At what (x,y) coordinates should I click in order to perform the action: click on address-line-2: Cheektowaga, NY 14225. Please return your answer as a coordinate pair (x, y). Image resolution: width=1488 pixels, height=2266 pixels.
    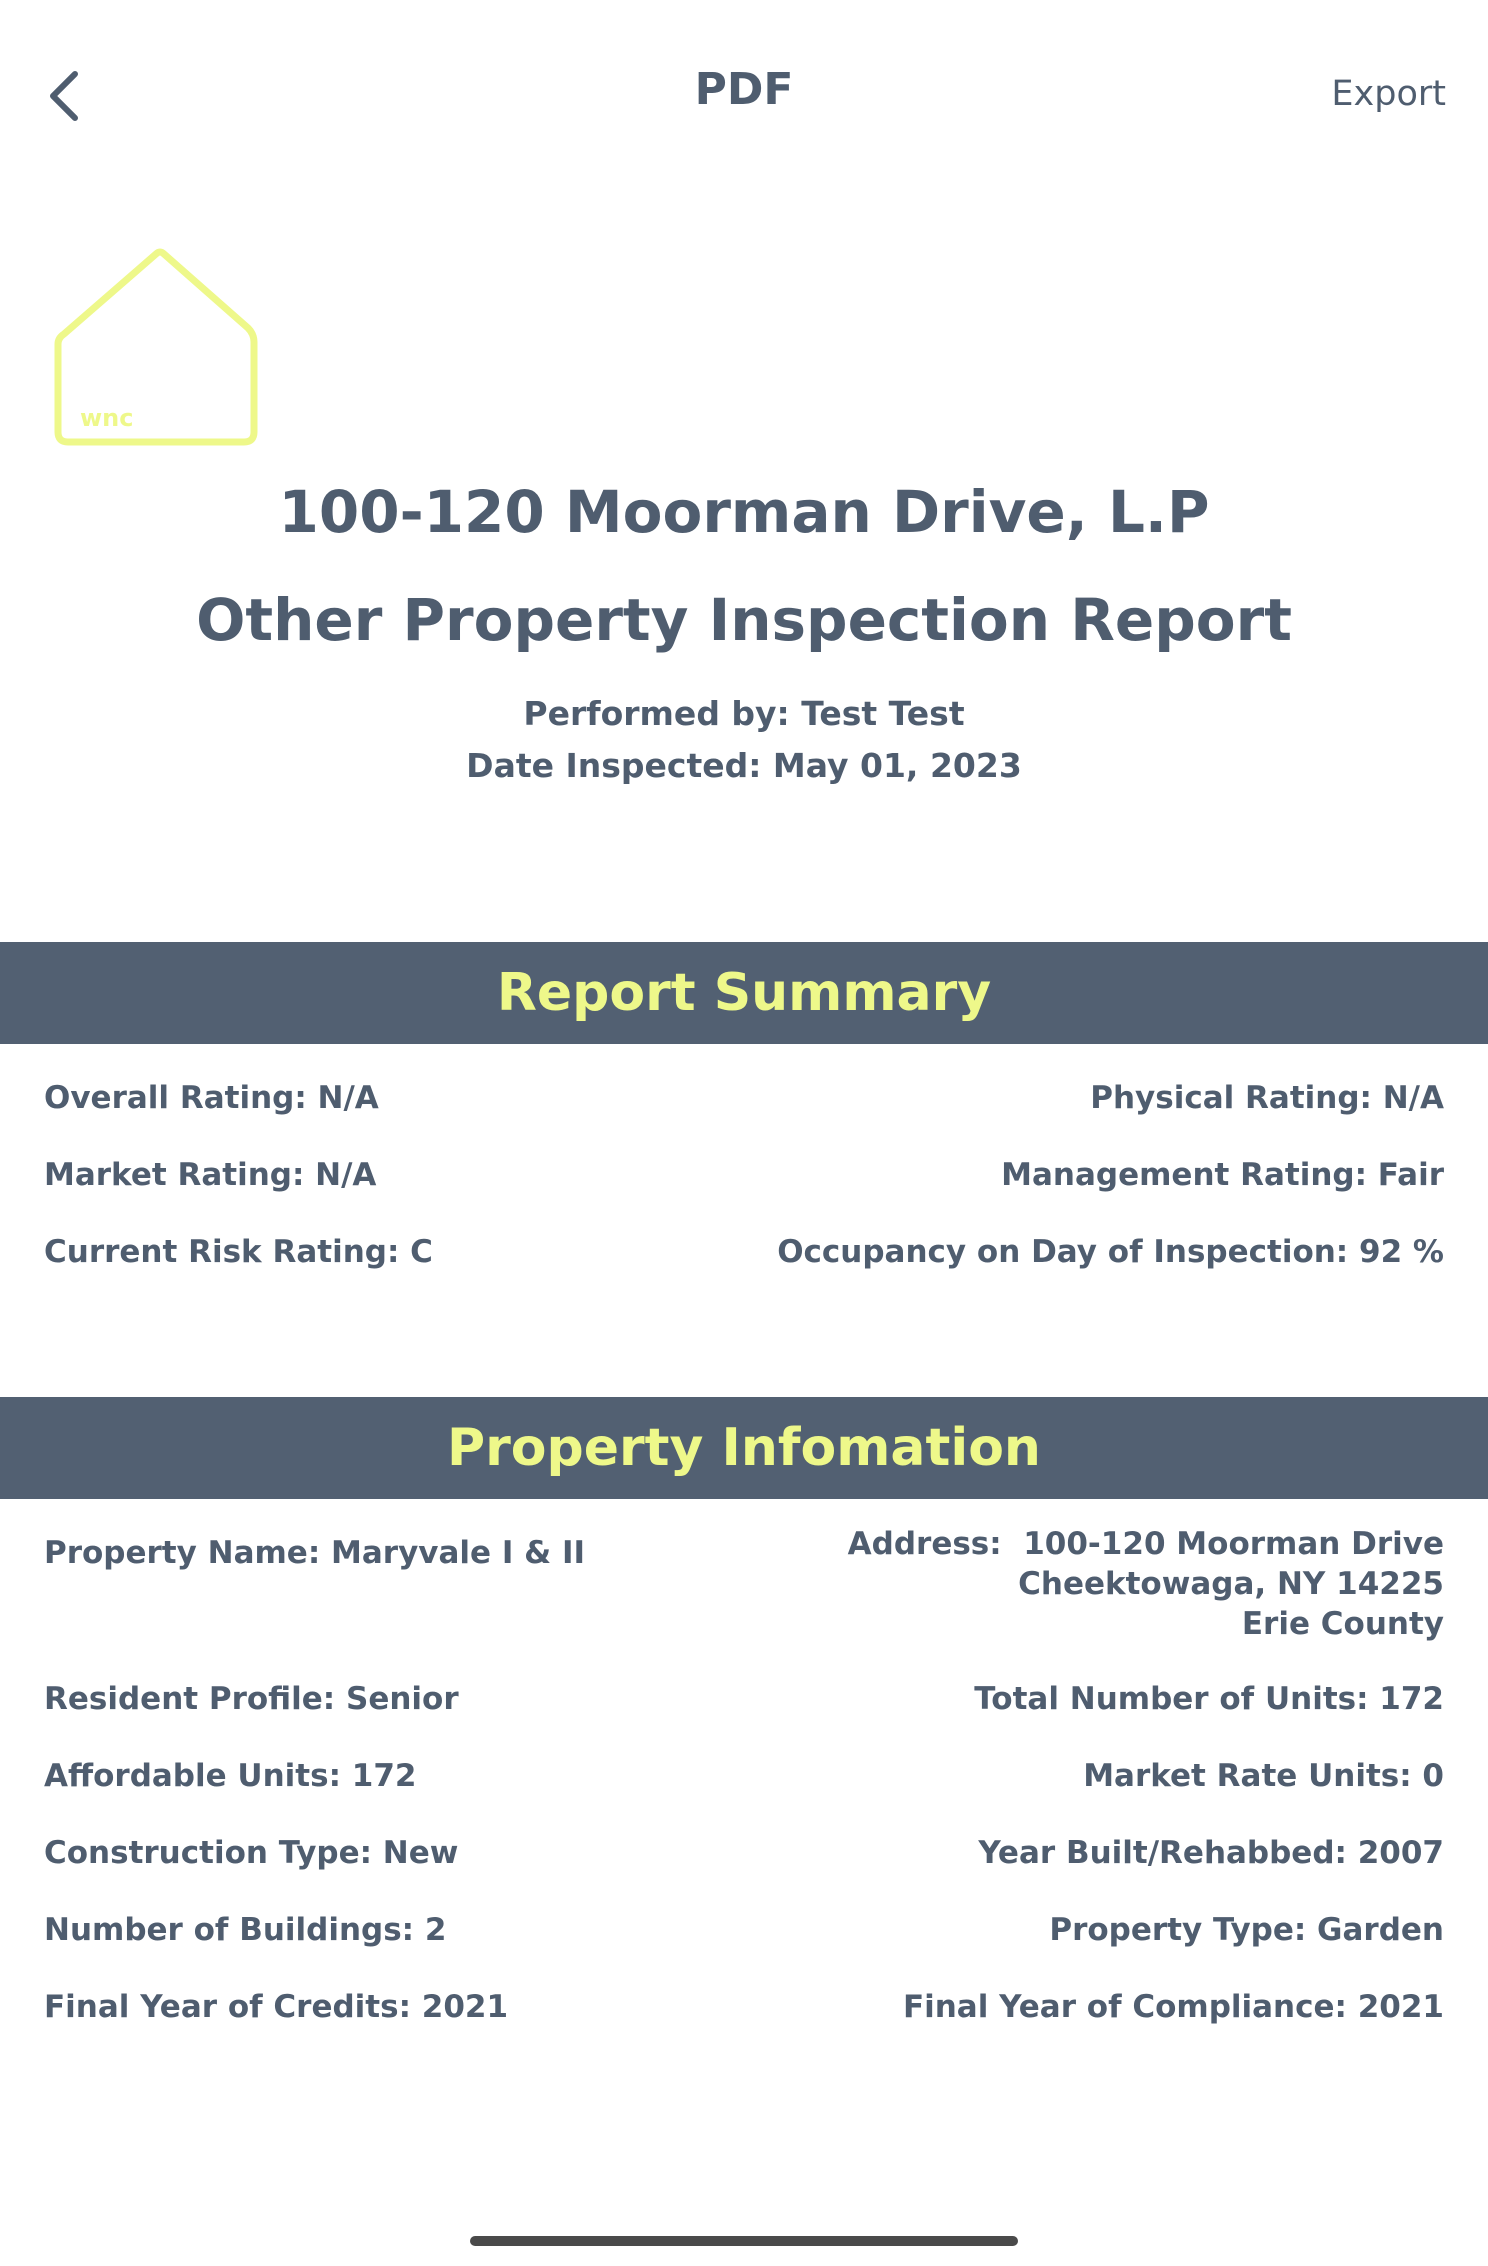
    Looking at the image, I should click on (1231, 1584).